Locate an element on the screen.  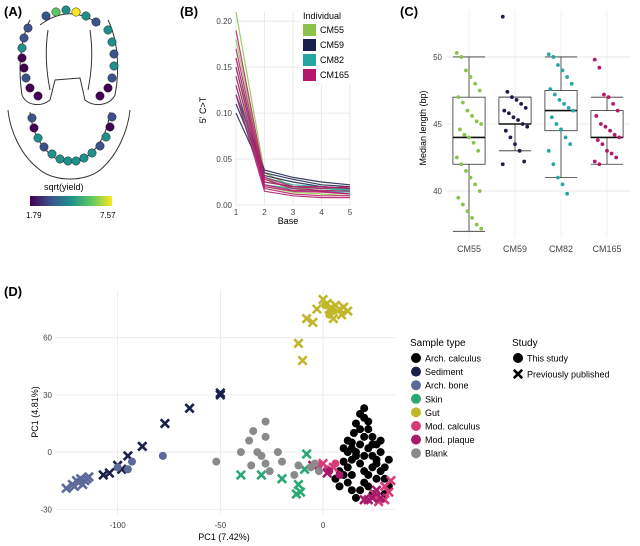
y-tick-label: 0.05 is located at coordinates (224, 159).